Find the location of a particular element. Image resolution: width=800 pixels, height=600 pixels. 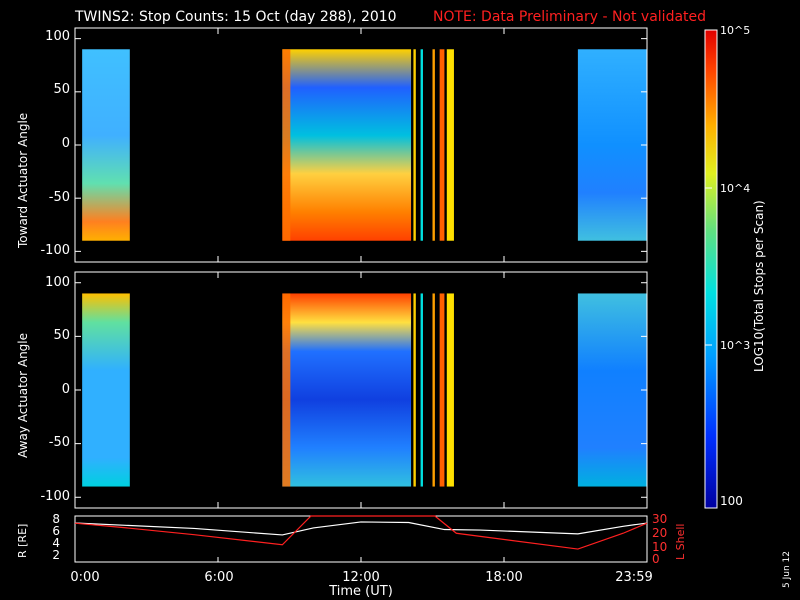

toward-y-axis-label: Toward Actuator Angle is located at coordinates (23, 180).